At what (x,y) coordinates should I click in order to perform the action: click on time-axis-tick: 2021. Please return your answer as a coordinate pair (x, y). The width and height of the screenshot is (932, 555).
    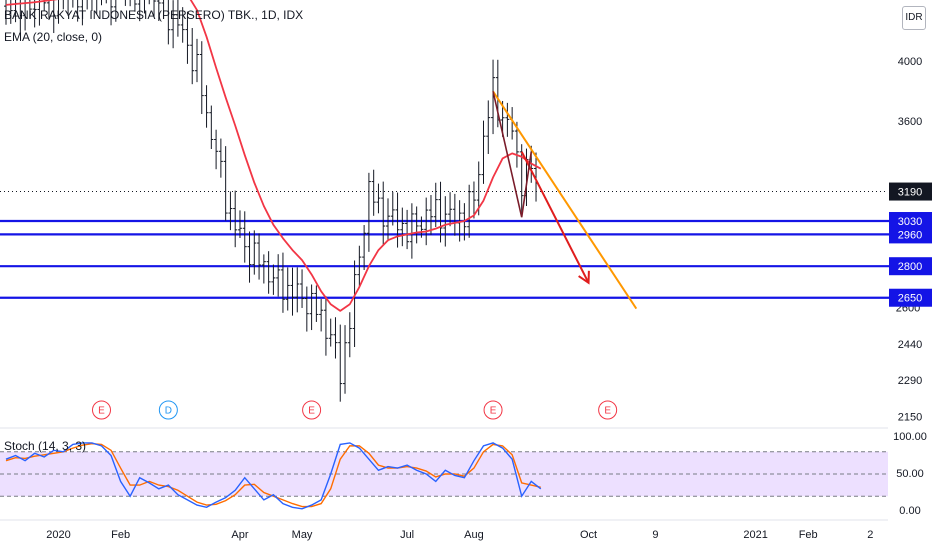
    Looking at the image, I should click on (755, 535).